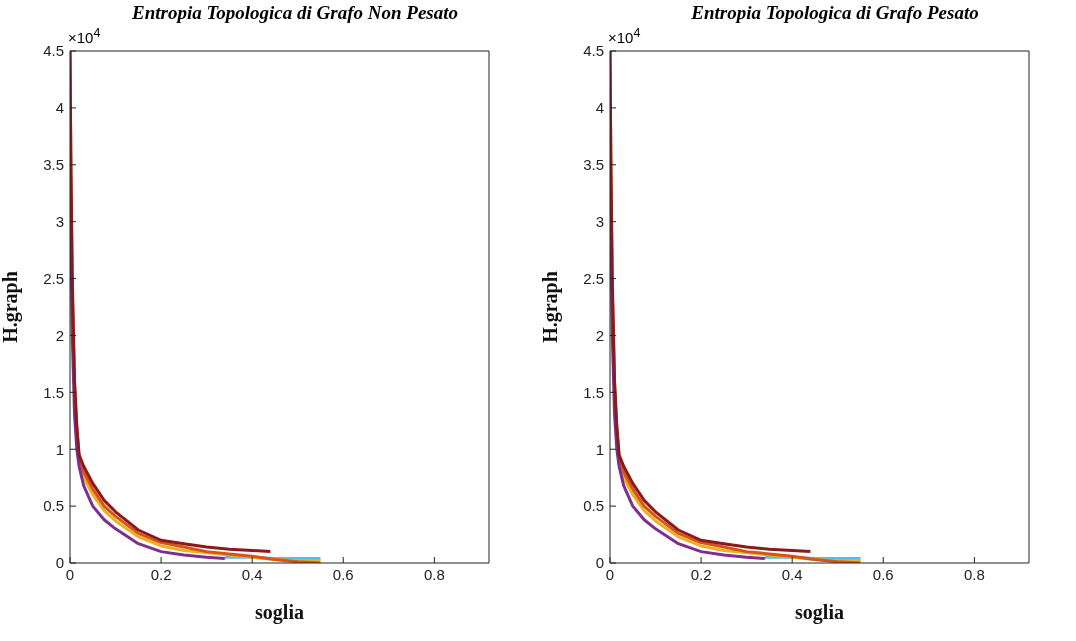  Describe the element at coordinates (835, 13) in the screenshot. I see `chart-title: Entropia Topologica di Grafo Pesato` at that location.